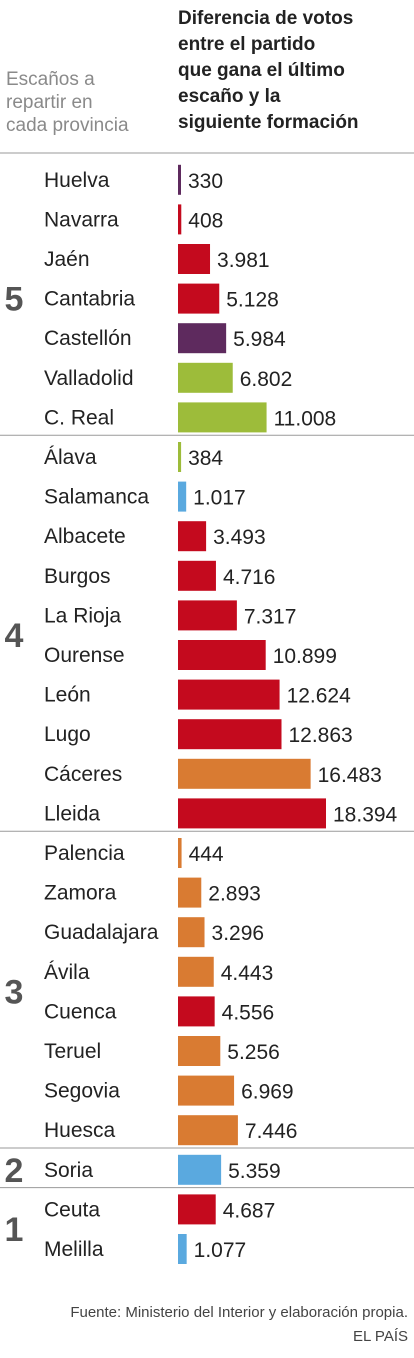  I want to click on province-label: Cuenca, so click(80, 1011).